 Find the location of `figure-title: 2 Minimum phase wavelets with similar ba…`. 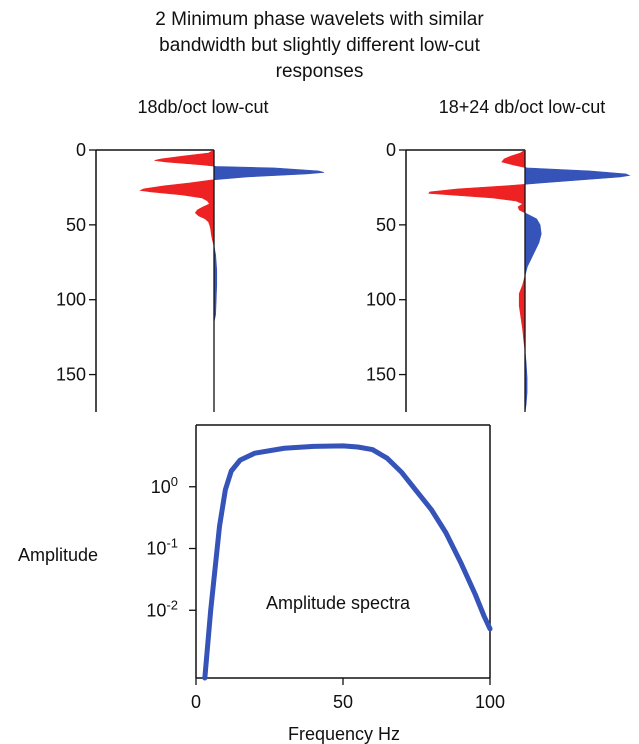

figure-title: 2 Minimum phase wavelets with similar ba… is located at coordinates (319, 45).